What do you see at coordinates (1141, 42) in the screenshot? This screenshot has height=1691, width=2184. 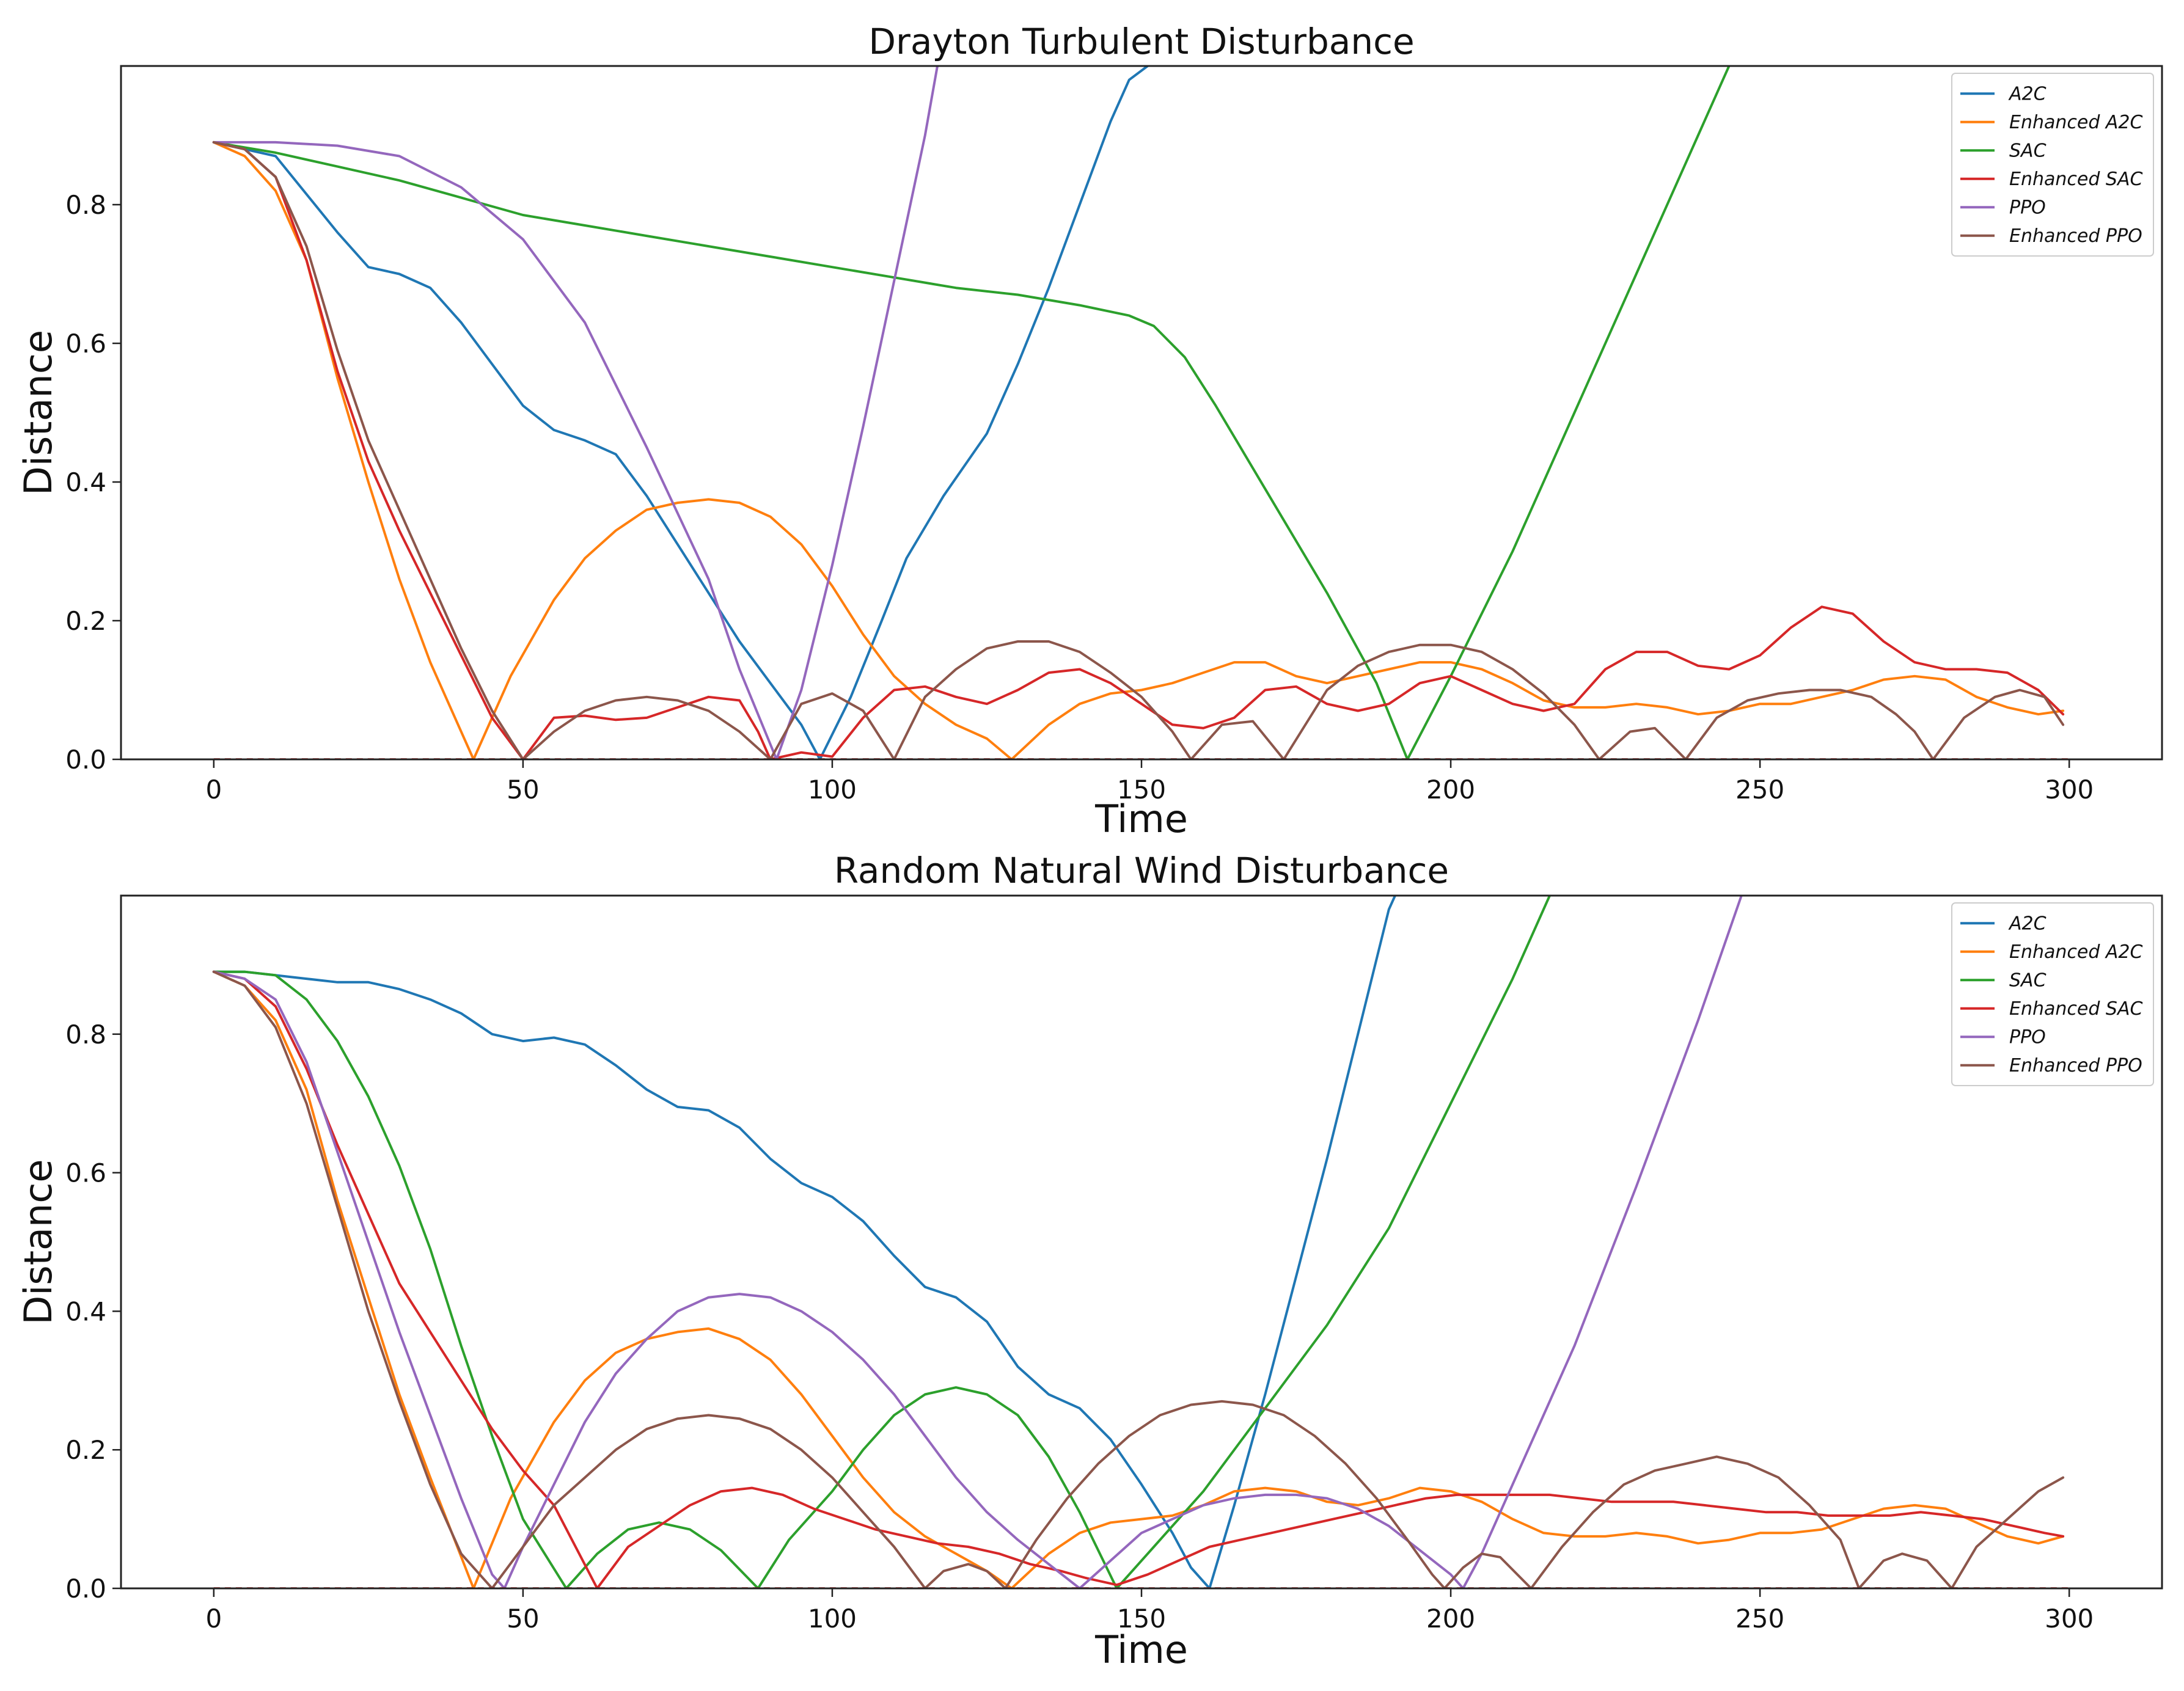 I see `chart-title: Drayton Turbulent Disturbance` at bounding box center [1141, 42].